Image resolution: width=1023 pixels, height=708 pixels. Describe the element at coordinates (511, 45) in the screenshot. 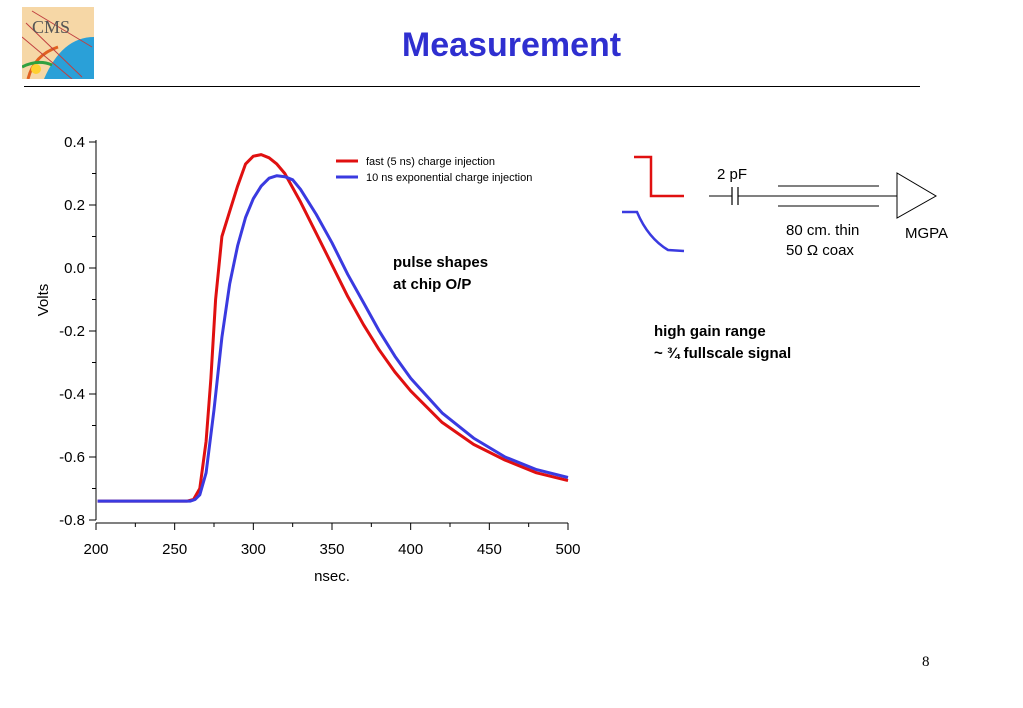

I see `slide-title: Measurement` at that location.